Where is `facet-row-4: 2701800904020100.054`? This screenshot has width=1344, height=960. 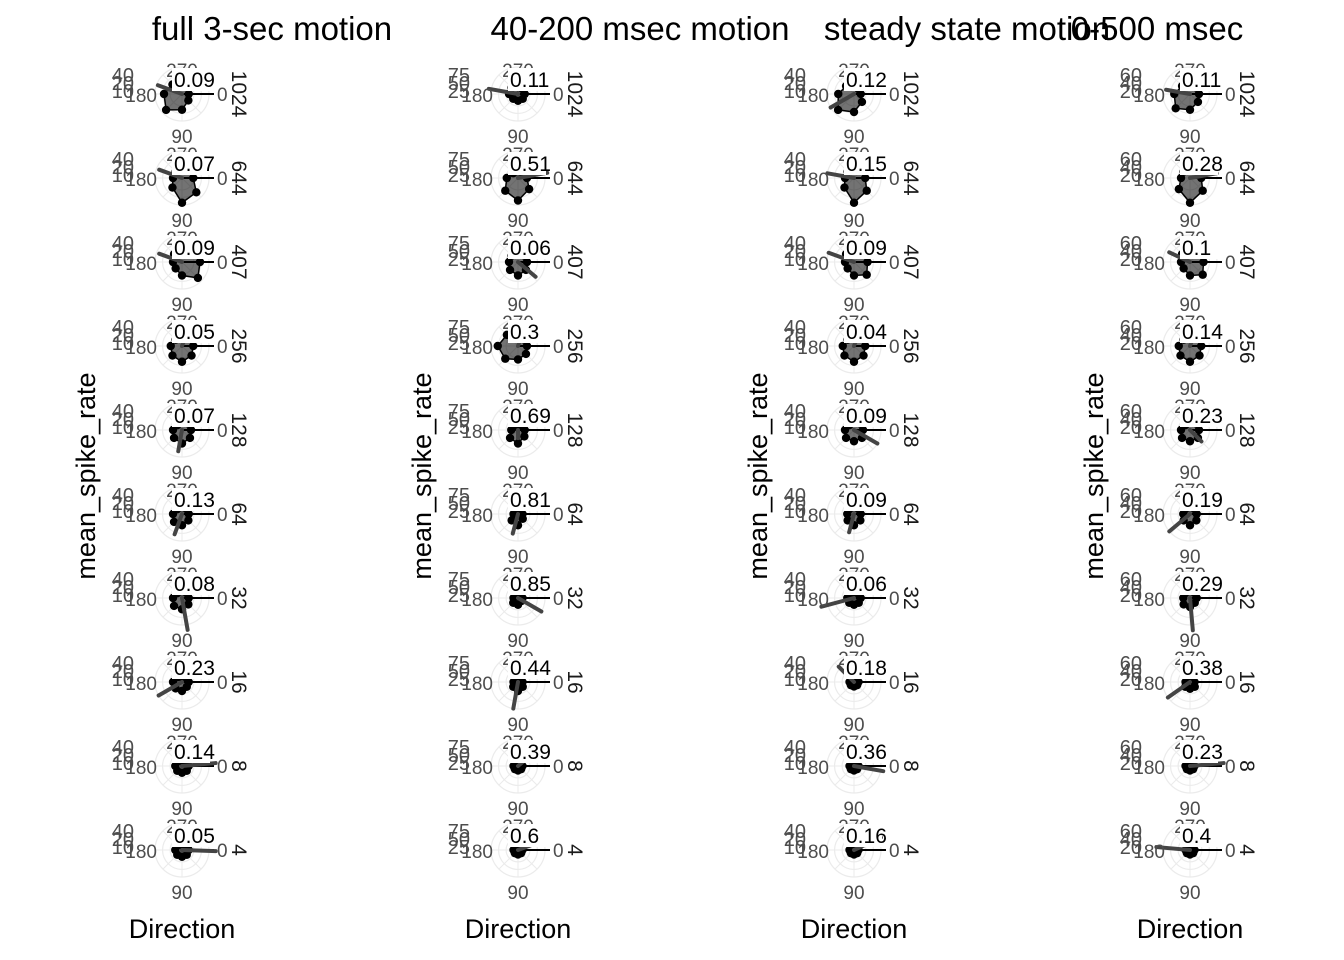 facet-row-4: 2701800904020100.054 is located at coordinates (181, 860).